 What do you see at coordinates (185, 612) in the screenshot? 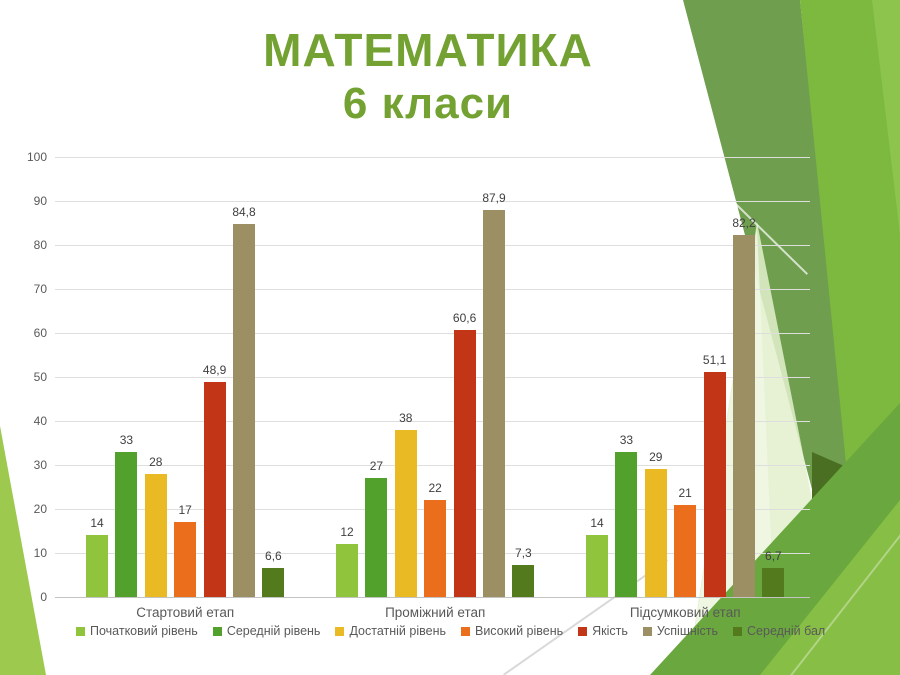
I see `category-label: Стартовий етап` at bounding box center [185, 612].